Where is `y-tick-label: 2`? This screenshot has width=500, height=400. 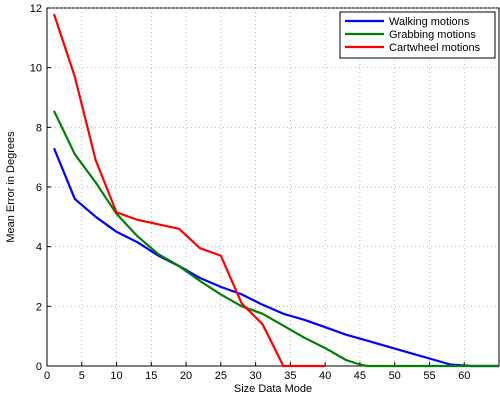
y-tick-label: 2 is located at coordinates (39, 307).